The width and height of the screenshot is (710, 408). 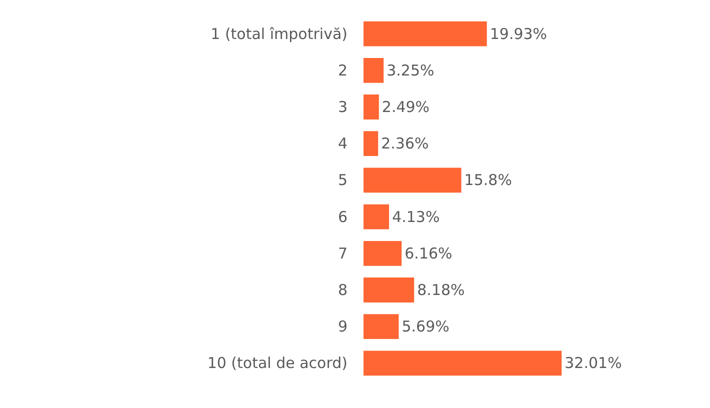 What do you see at coordinates (343, 327) in the screenshot?
I see `y-tick-label: 9` at bounding box center [343, 327].